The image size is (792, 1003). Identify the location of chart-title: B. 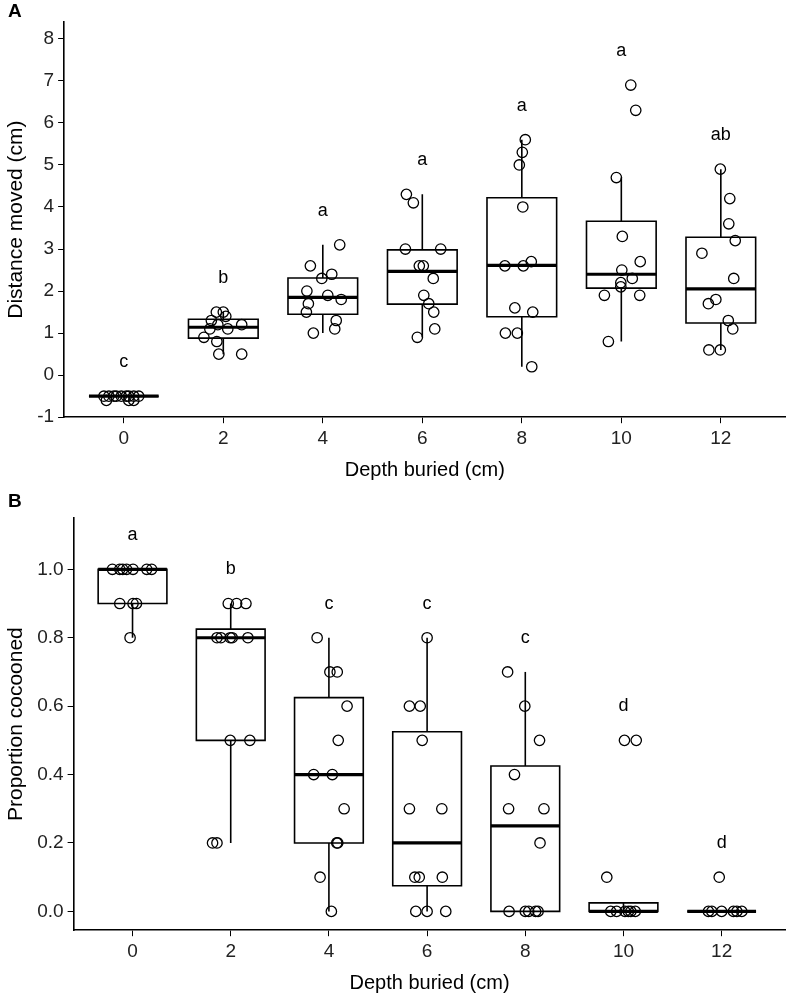
(15, 501).